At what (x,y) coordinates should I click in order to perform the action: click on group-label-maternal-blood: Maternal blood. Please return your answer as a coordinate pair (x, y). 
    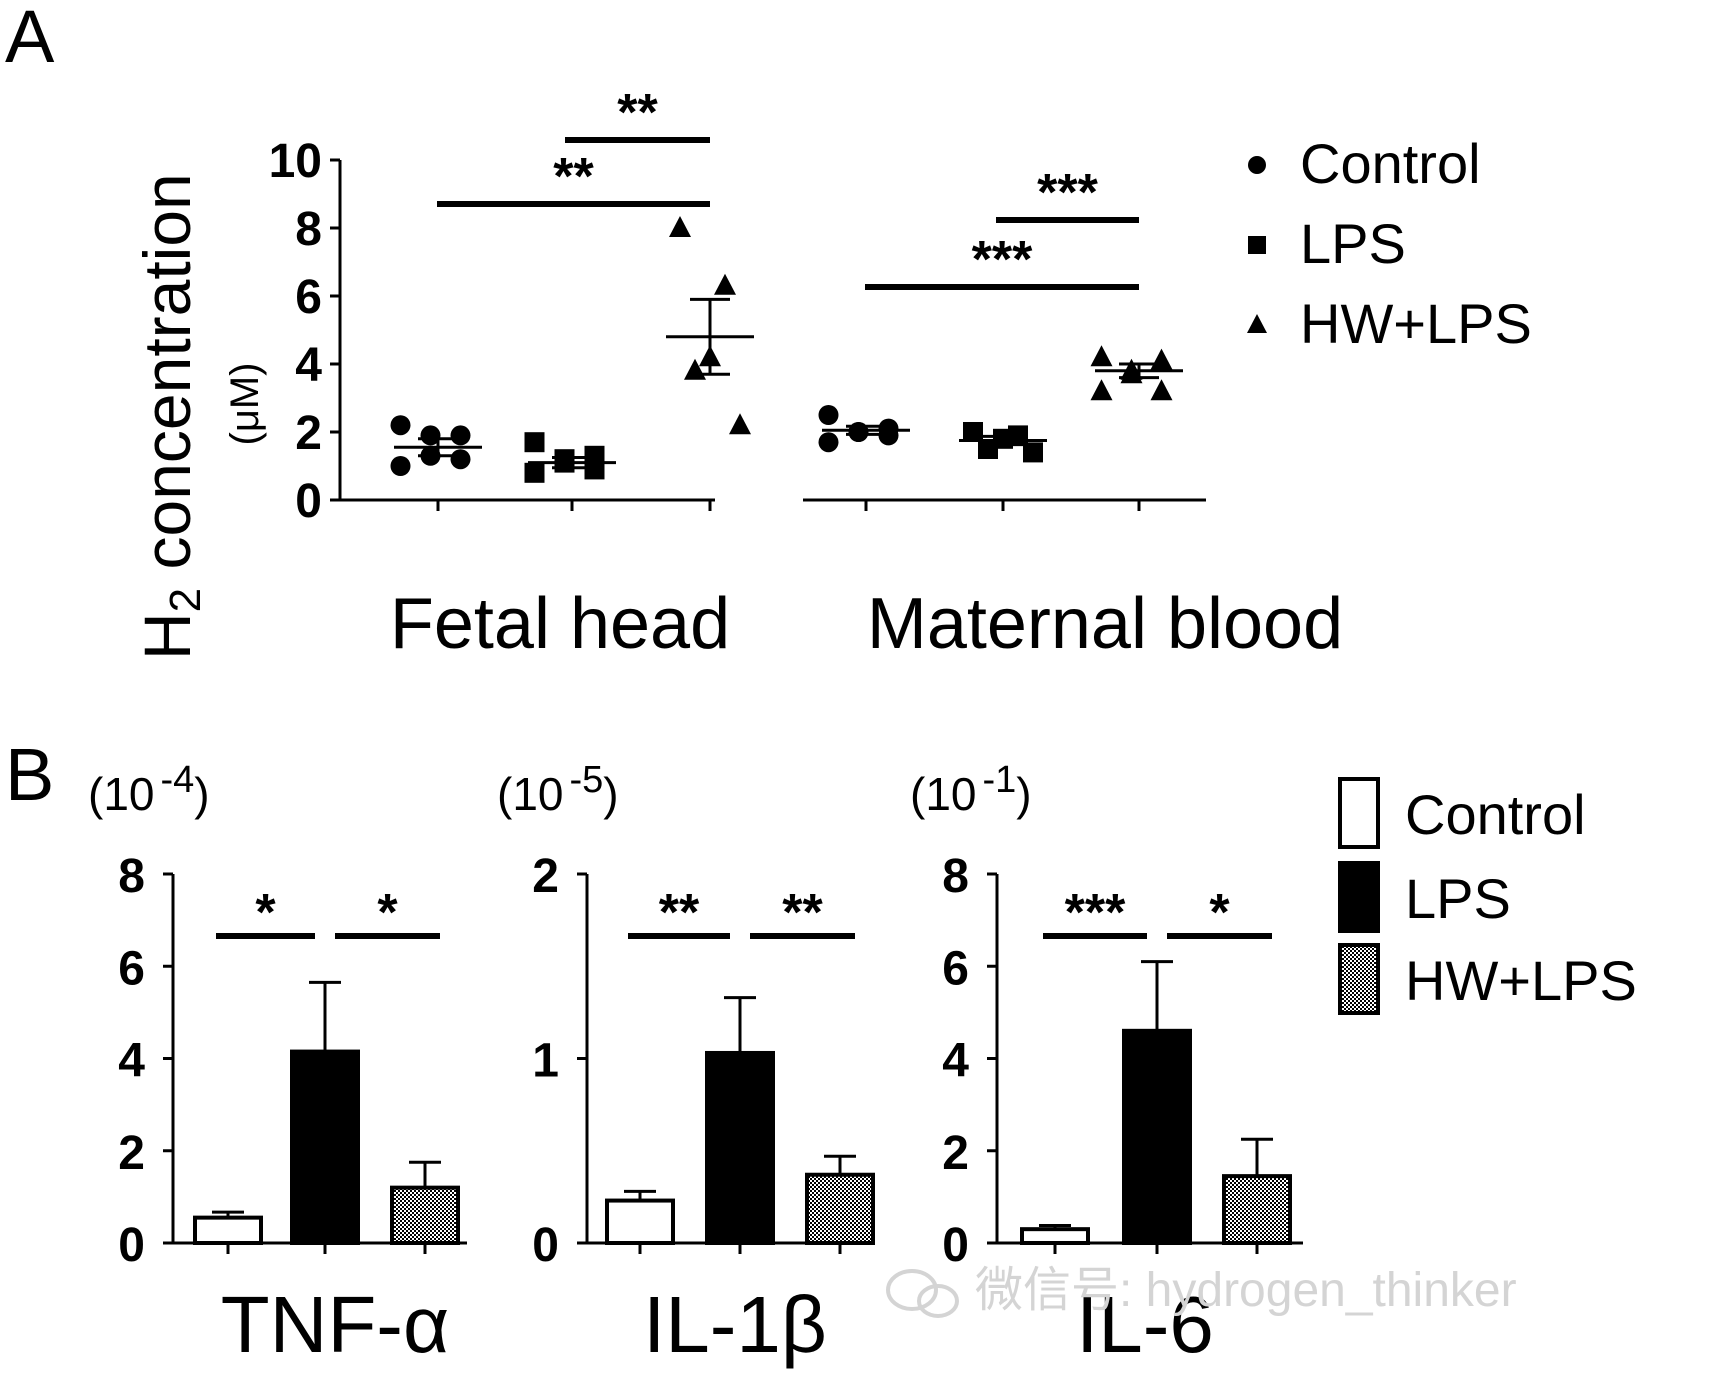
    Looking at the image, I should click on (1105, 624).